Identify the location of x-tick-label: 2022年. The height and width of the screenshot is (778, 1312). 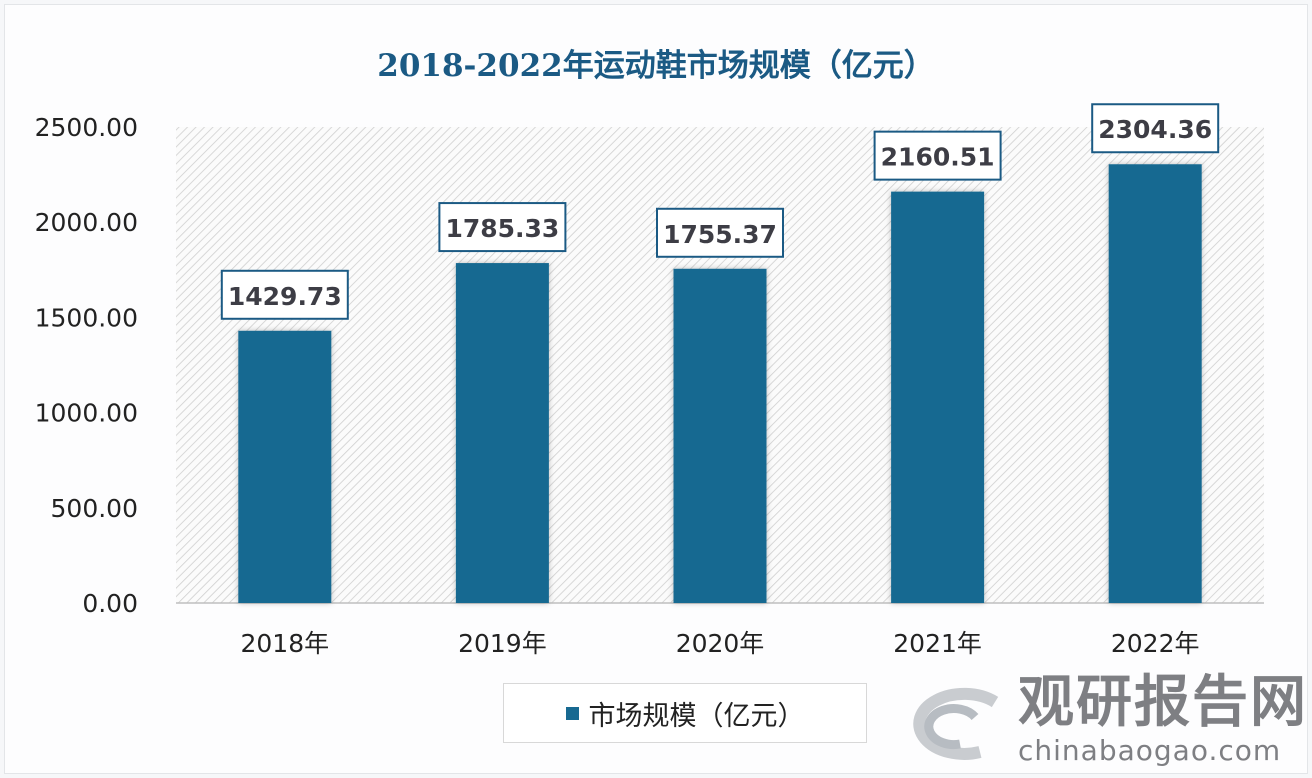
(1155, 643).